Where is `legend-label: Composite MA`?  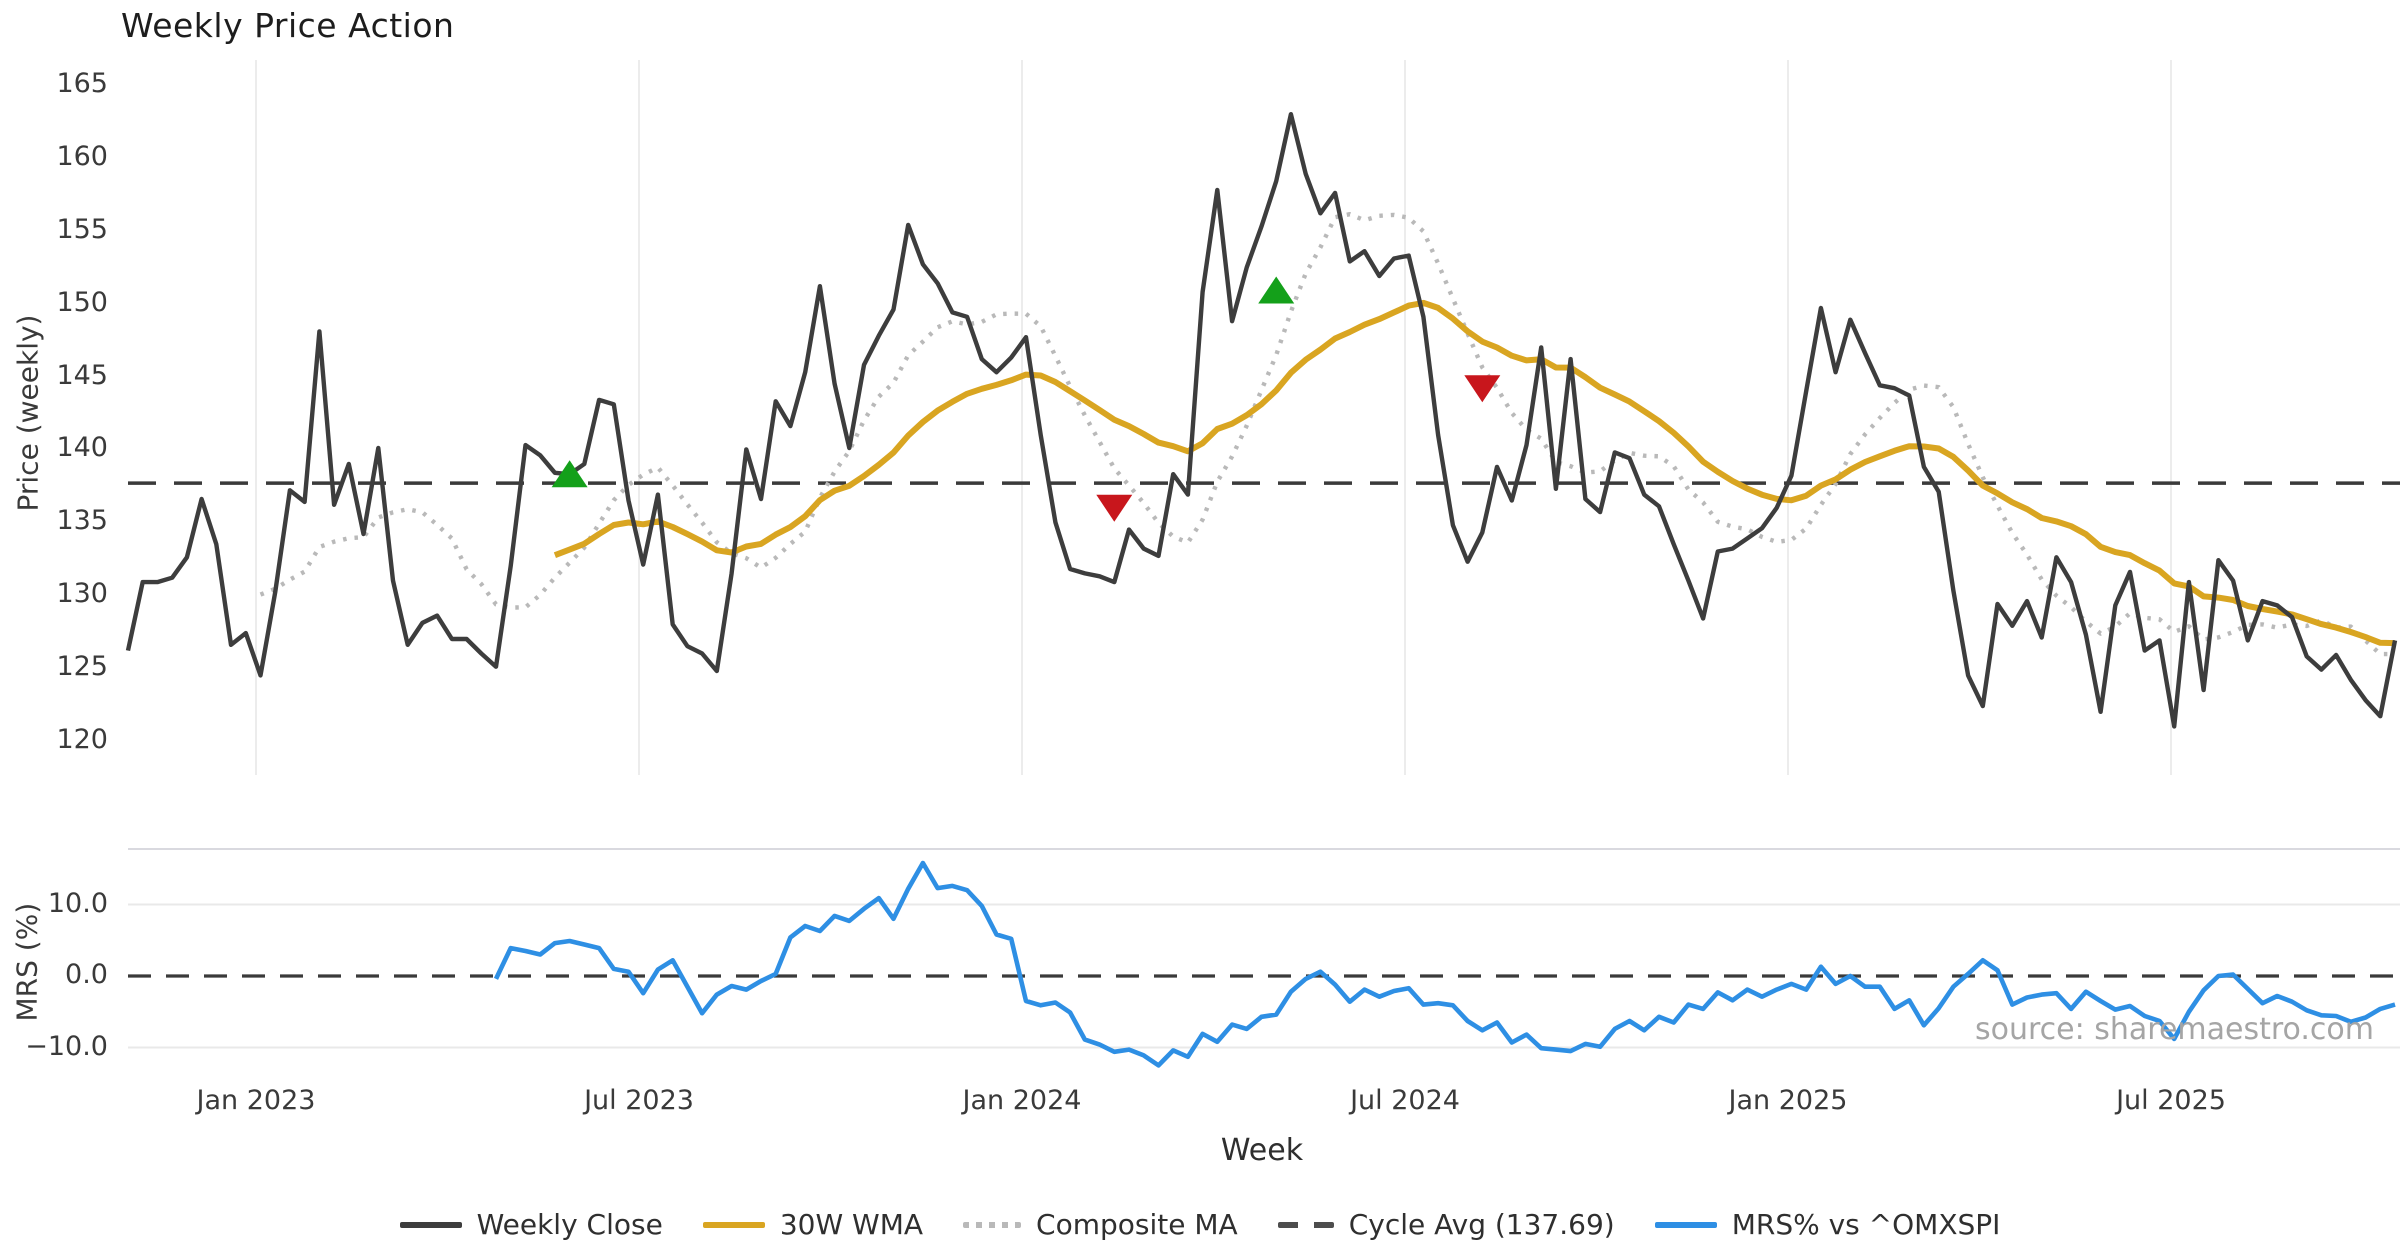
legend-label: Composite MA is located at coordinates (1137, 1224).